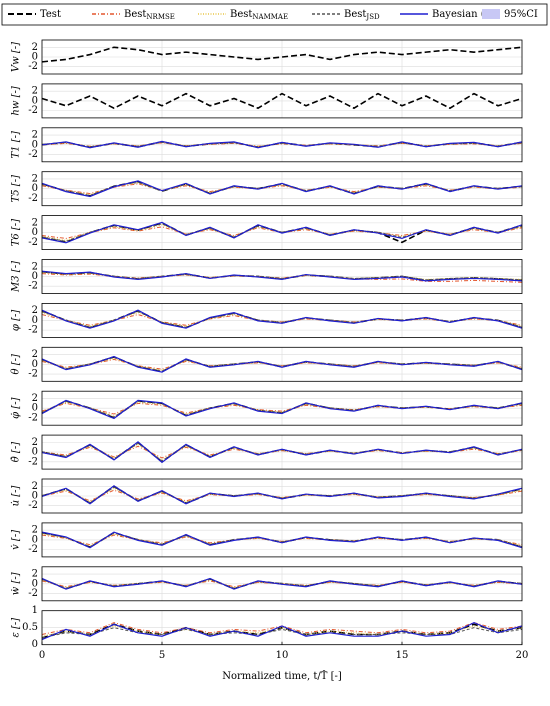 Image resolution: width=550 pixels, height=706 pixels. Describe the element at coordinates (30, 627) in the screenshot. I see `y-tick-label: 0.5` at that location.